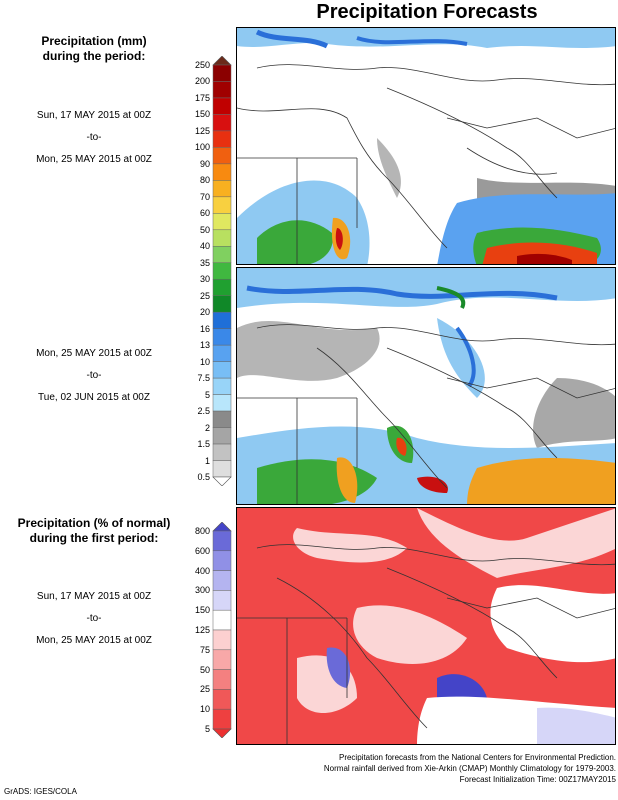 Image resolution: width=618 pixels, height=800 pixels. What do you see at coordinates (202, 81) in the screenshot?
I see `colorbar-tick-label: 200` at bounding box center [202, 81].